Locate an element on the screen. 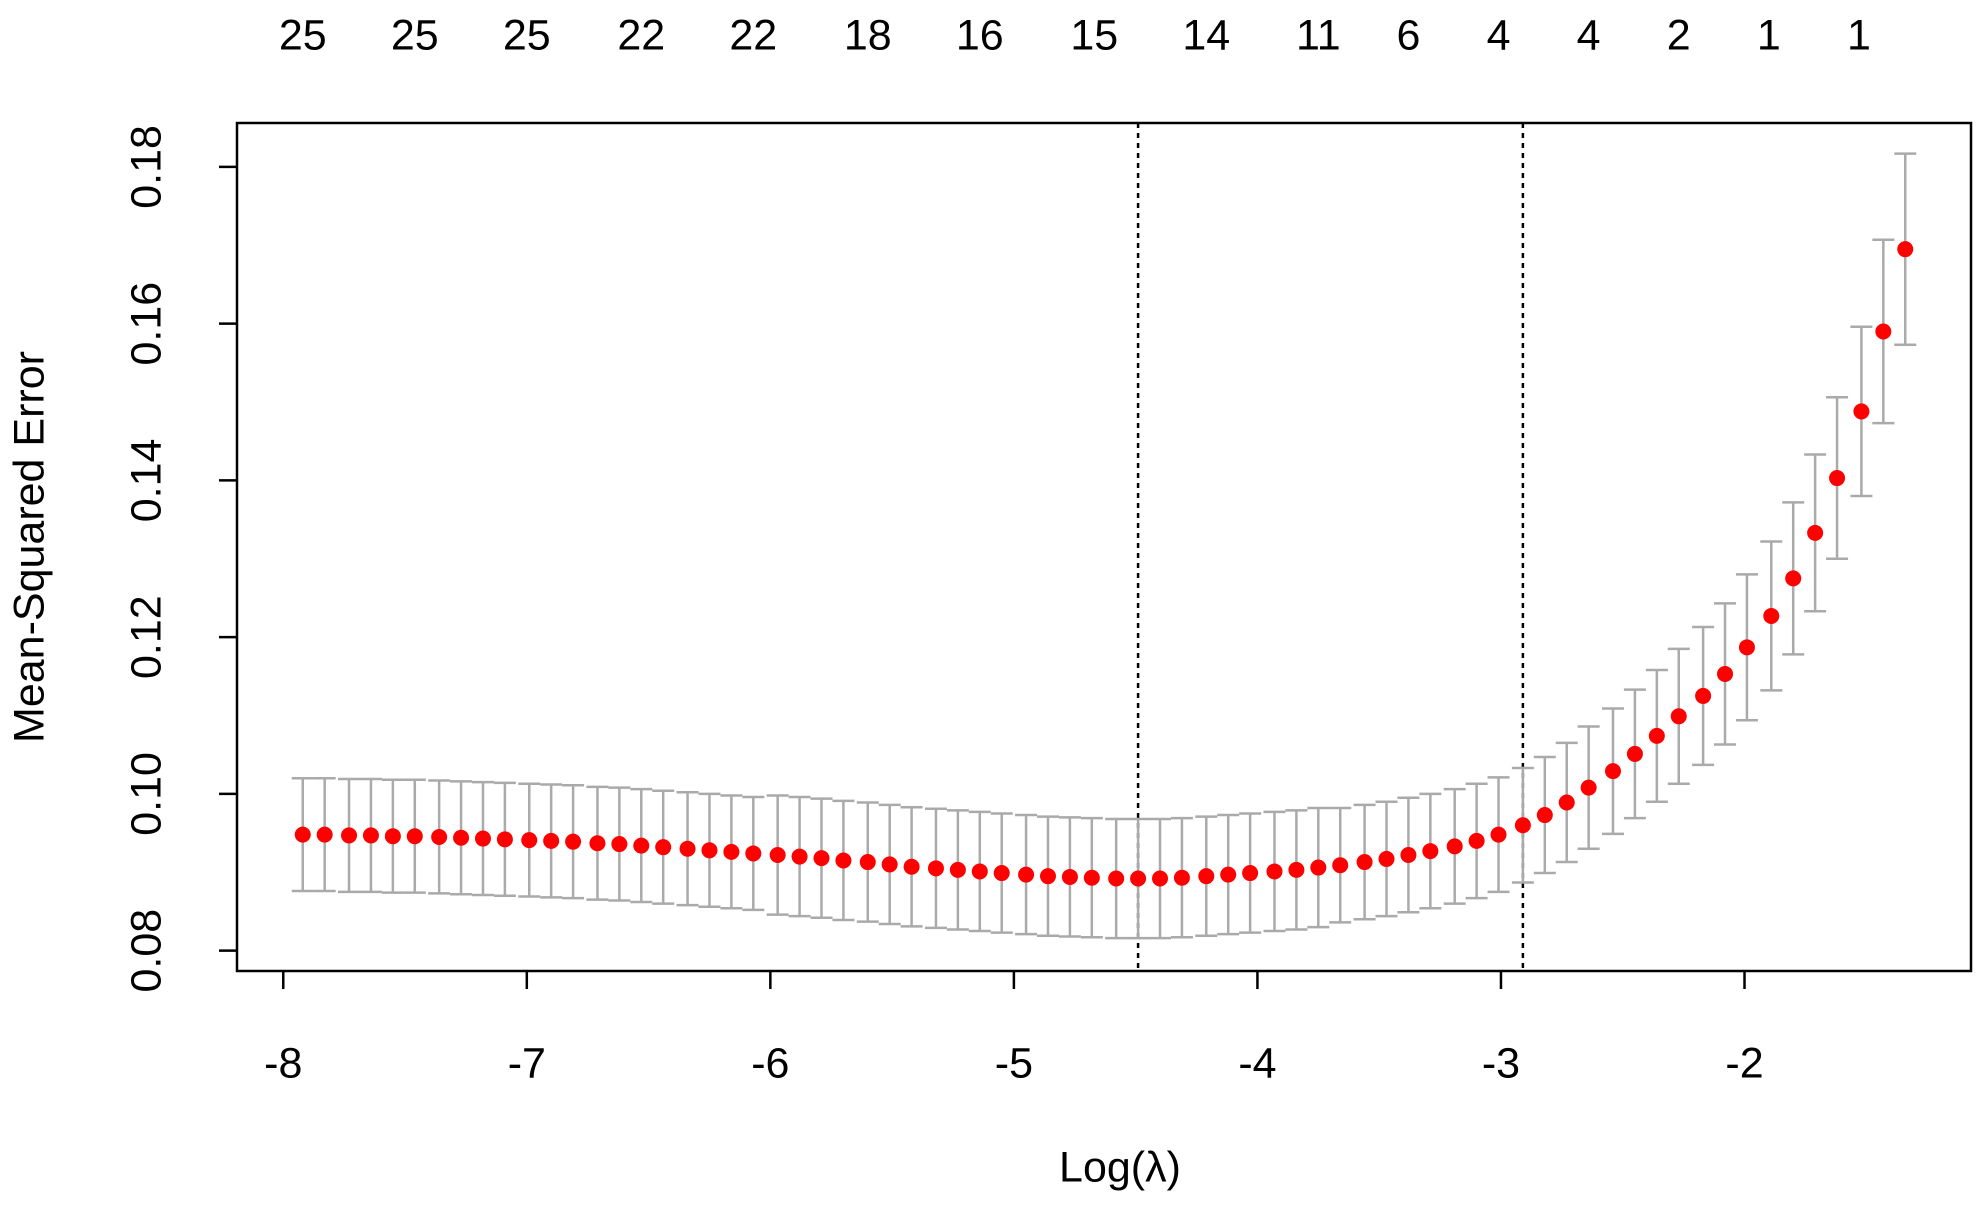 The width and height of the screenshot is (1983, 1208). y-tick-label: 0.18 is located at coordinates (146, 167).